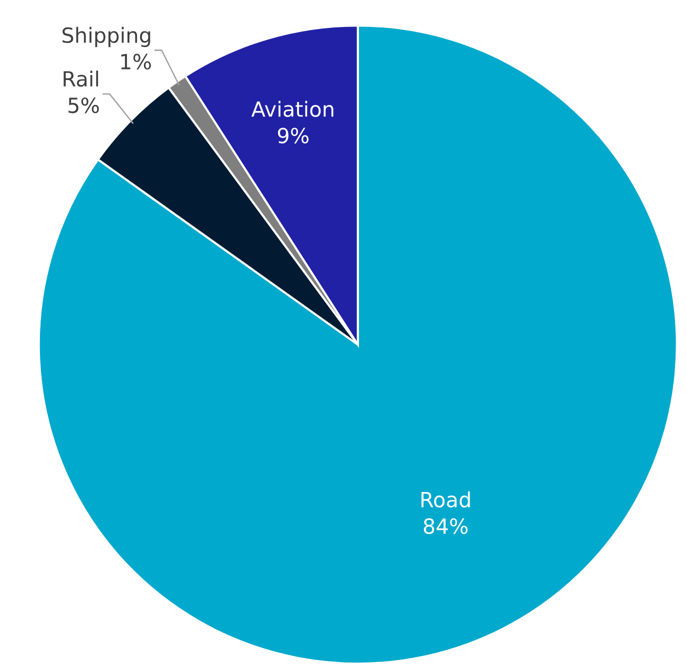 The height and width of the screenshot is (670, 687). What do you see at coordinates (293, 136) in the screenshot?
I see `data-label: 9%` at bounding box center [293, 136].